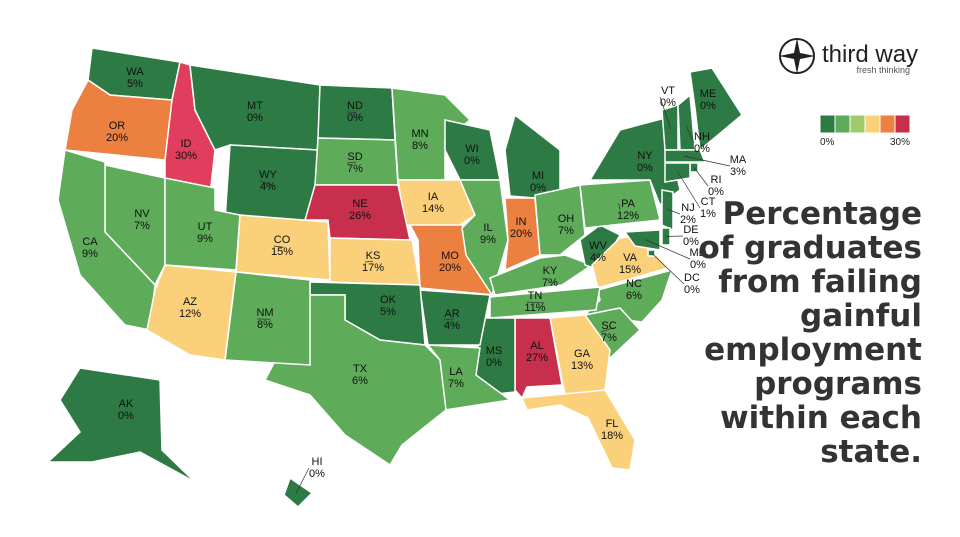 The image size is (960, 537). Describe the element at coordinates (264, 313) in the screenshot. I see `state-abbr: NM` at that location.